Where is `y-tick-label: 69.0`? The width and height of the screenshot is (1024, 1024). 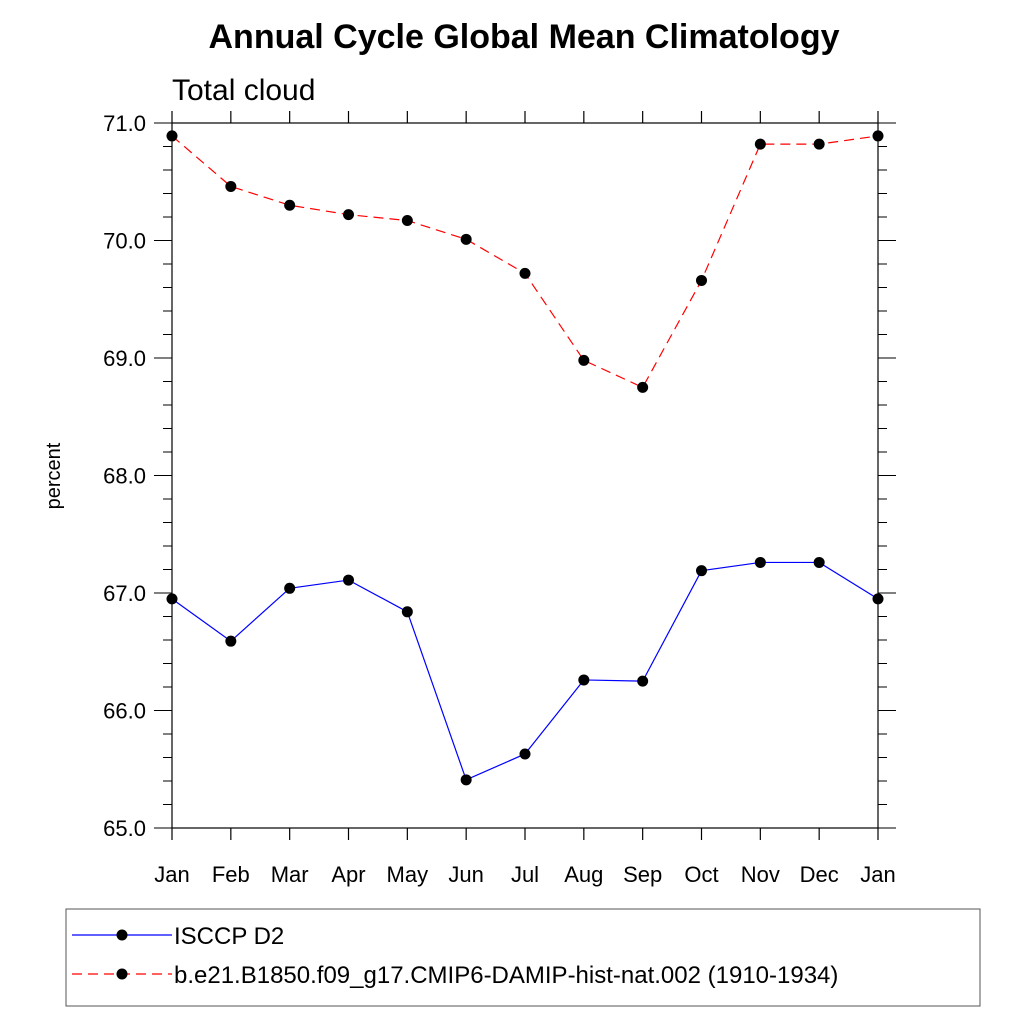
y-tick-label: 69.0 is located at coordinates (124, 358).